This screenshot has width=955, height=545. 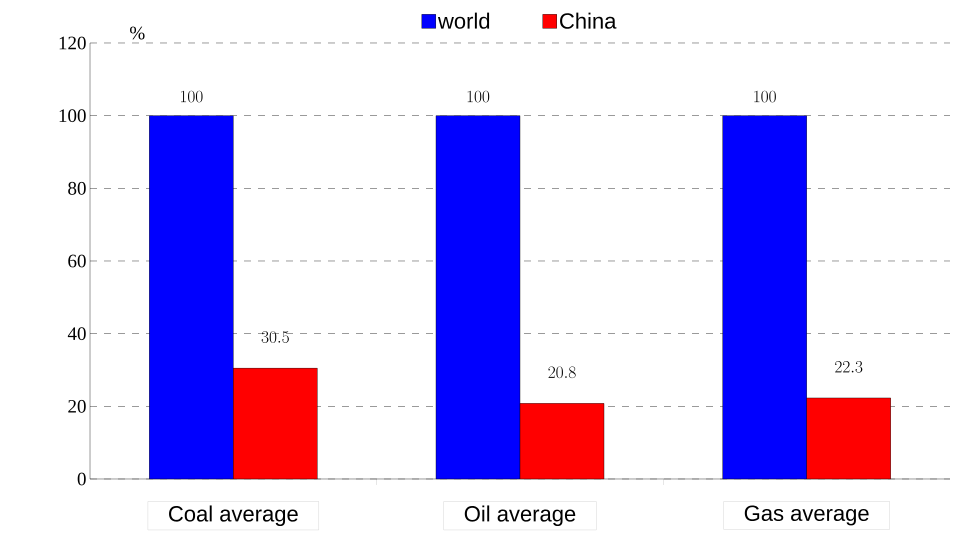 What do you see at coordinates (275, 337) in the screenshot?
I see `data-label: 30.5` at bounding box center [275, 337].